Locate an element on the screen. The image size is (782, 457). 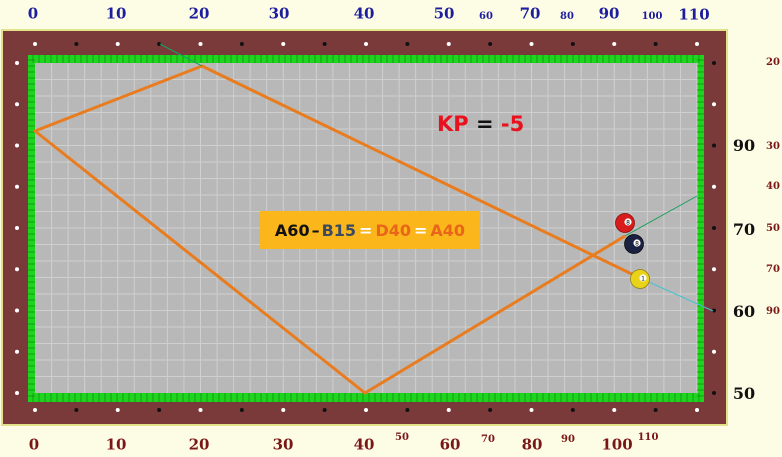
kp-equals: = is located at coordinates (484, 124).